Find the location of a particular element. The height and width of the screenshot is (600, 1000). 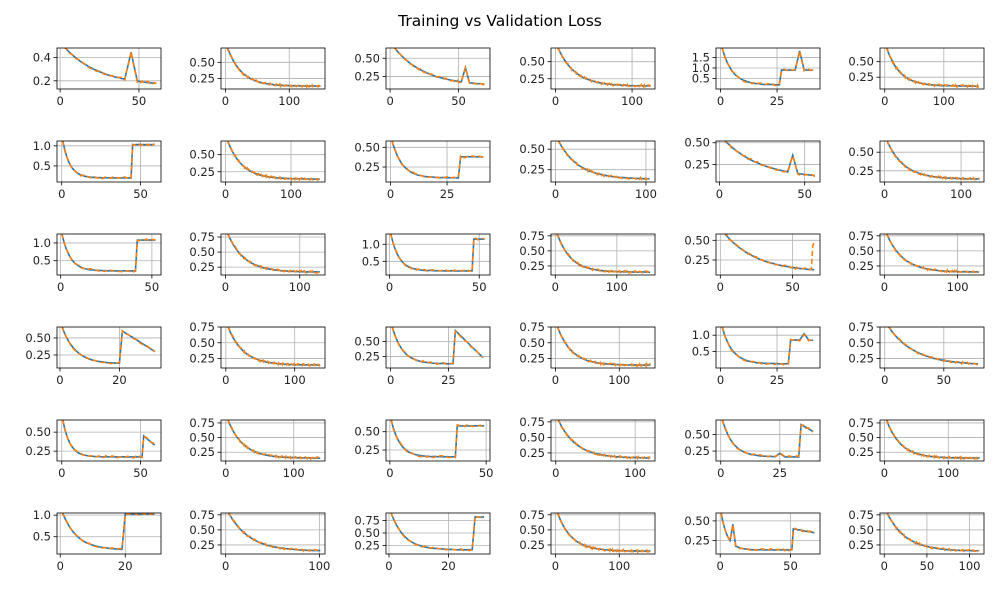

y-tick-label: 1.5 is located at coordinates (701, 57).